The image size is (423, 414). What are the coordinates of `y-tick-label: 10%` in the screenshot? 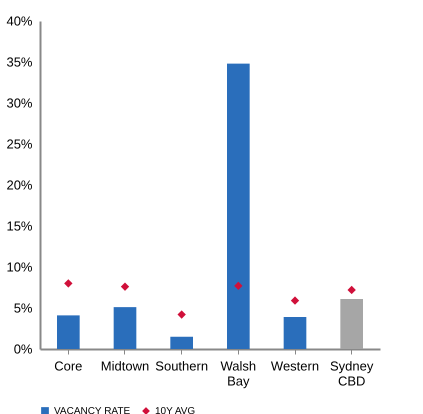 It's located at (19, 267).